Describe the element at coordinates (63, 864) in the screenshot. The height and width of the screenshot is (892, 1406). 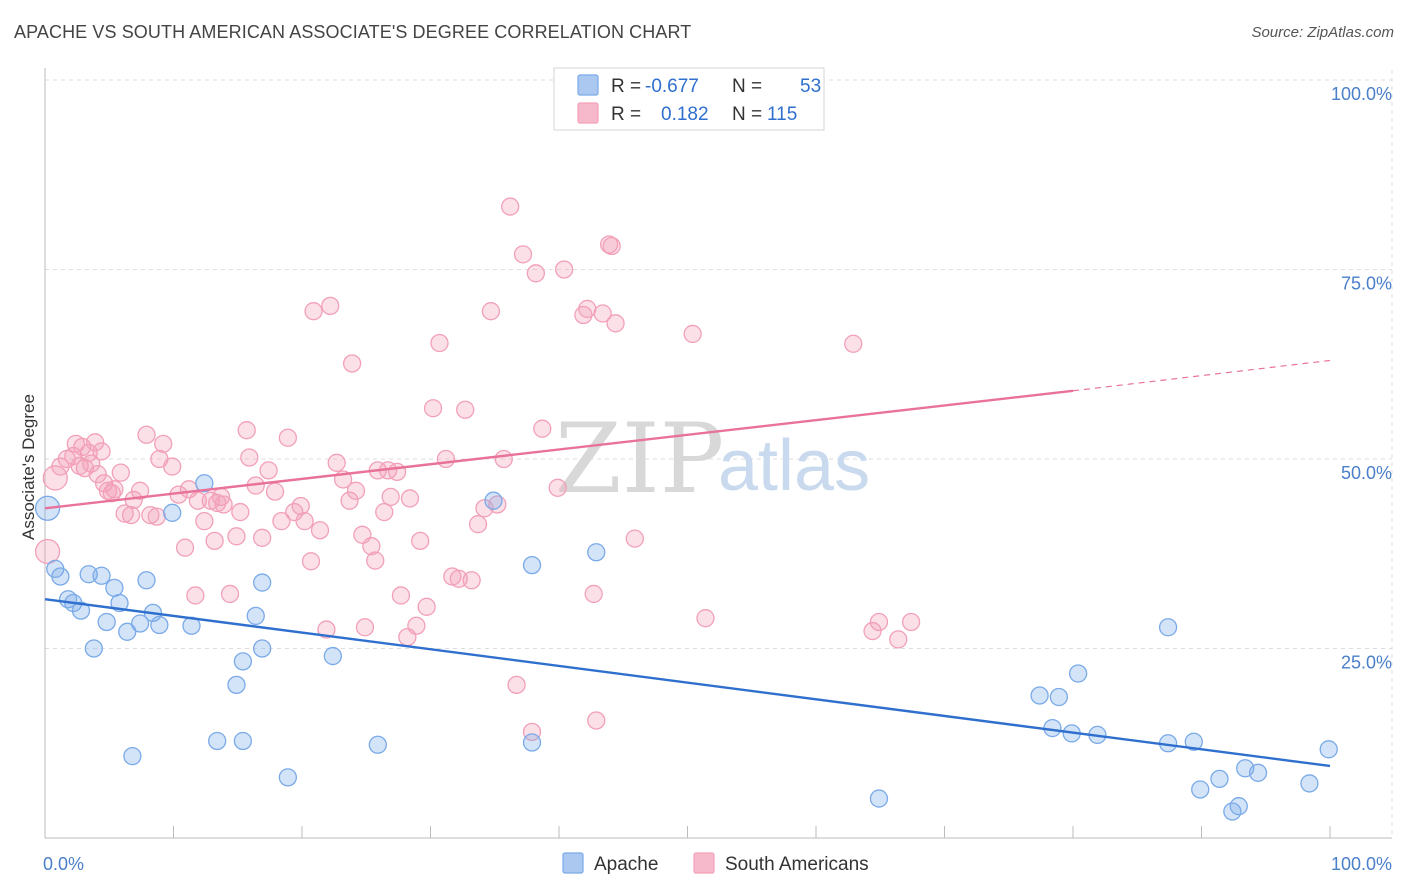
I see `x-tick-label: 0.0%` at that location.